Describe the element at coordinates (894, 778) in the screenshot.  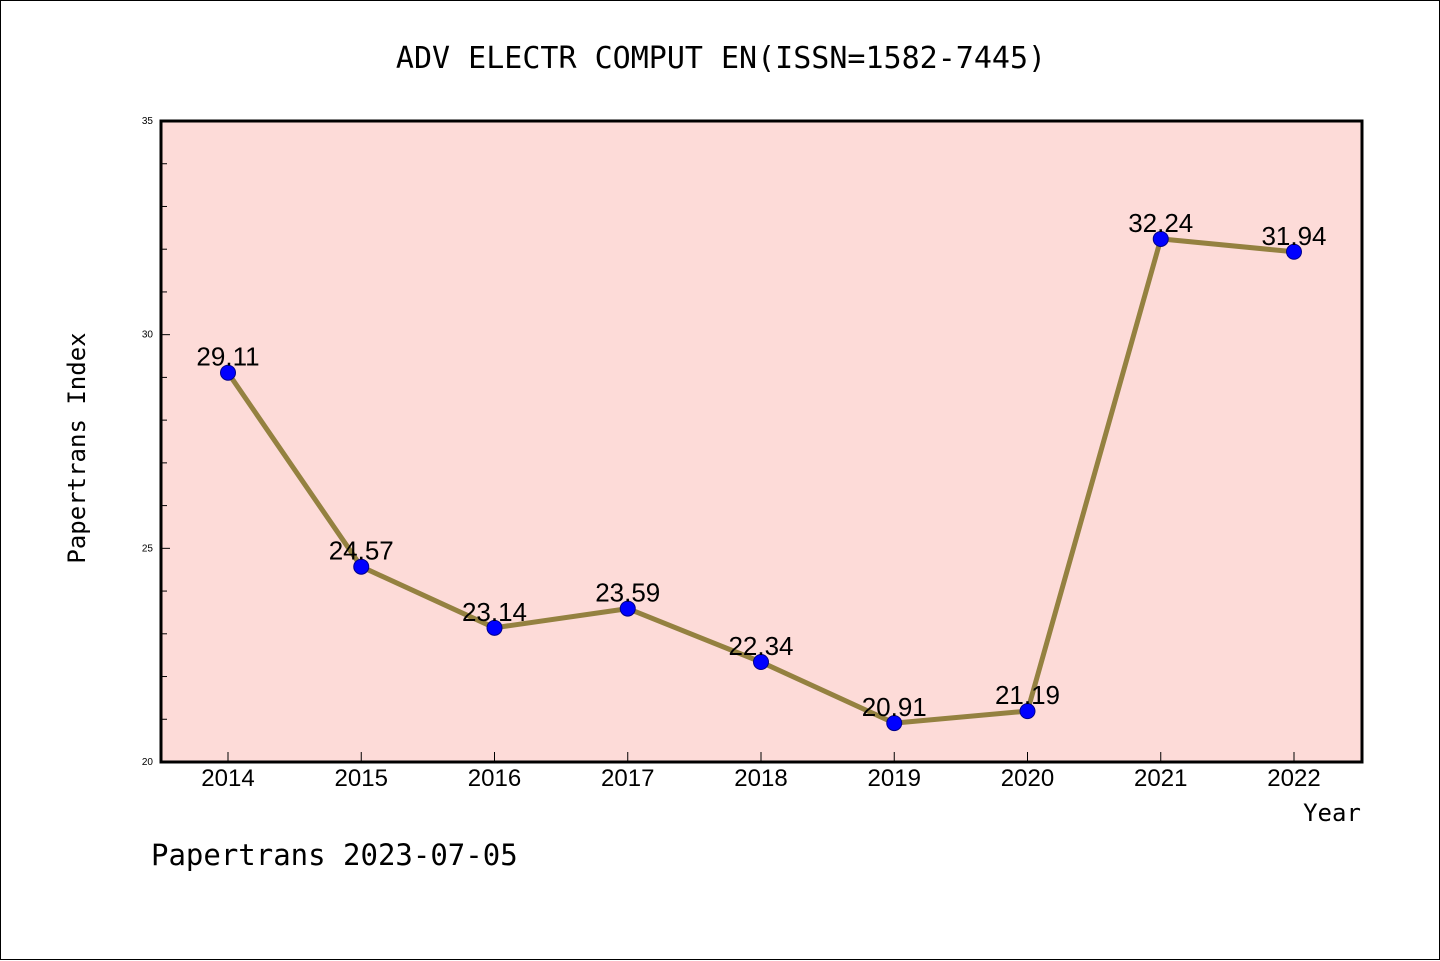
I see `x-tick-label: 2019` at that location.